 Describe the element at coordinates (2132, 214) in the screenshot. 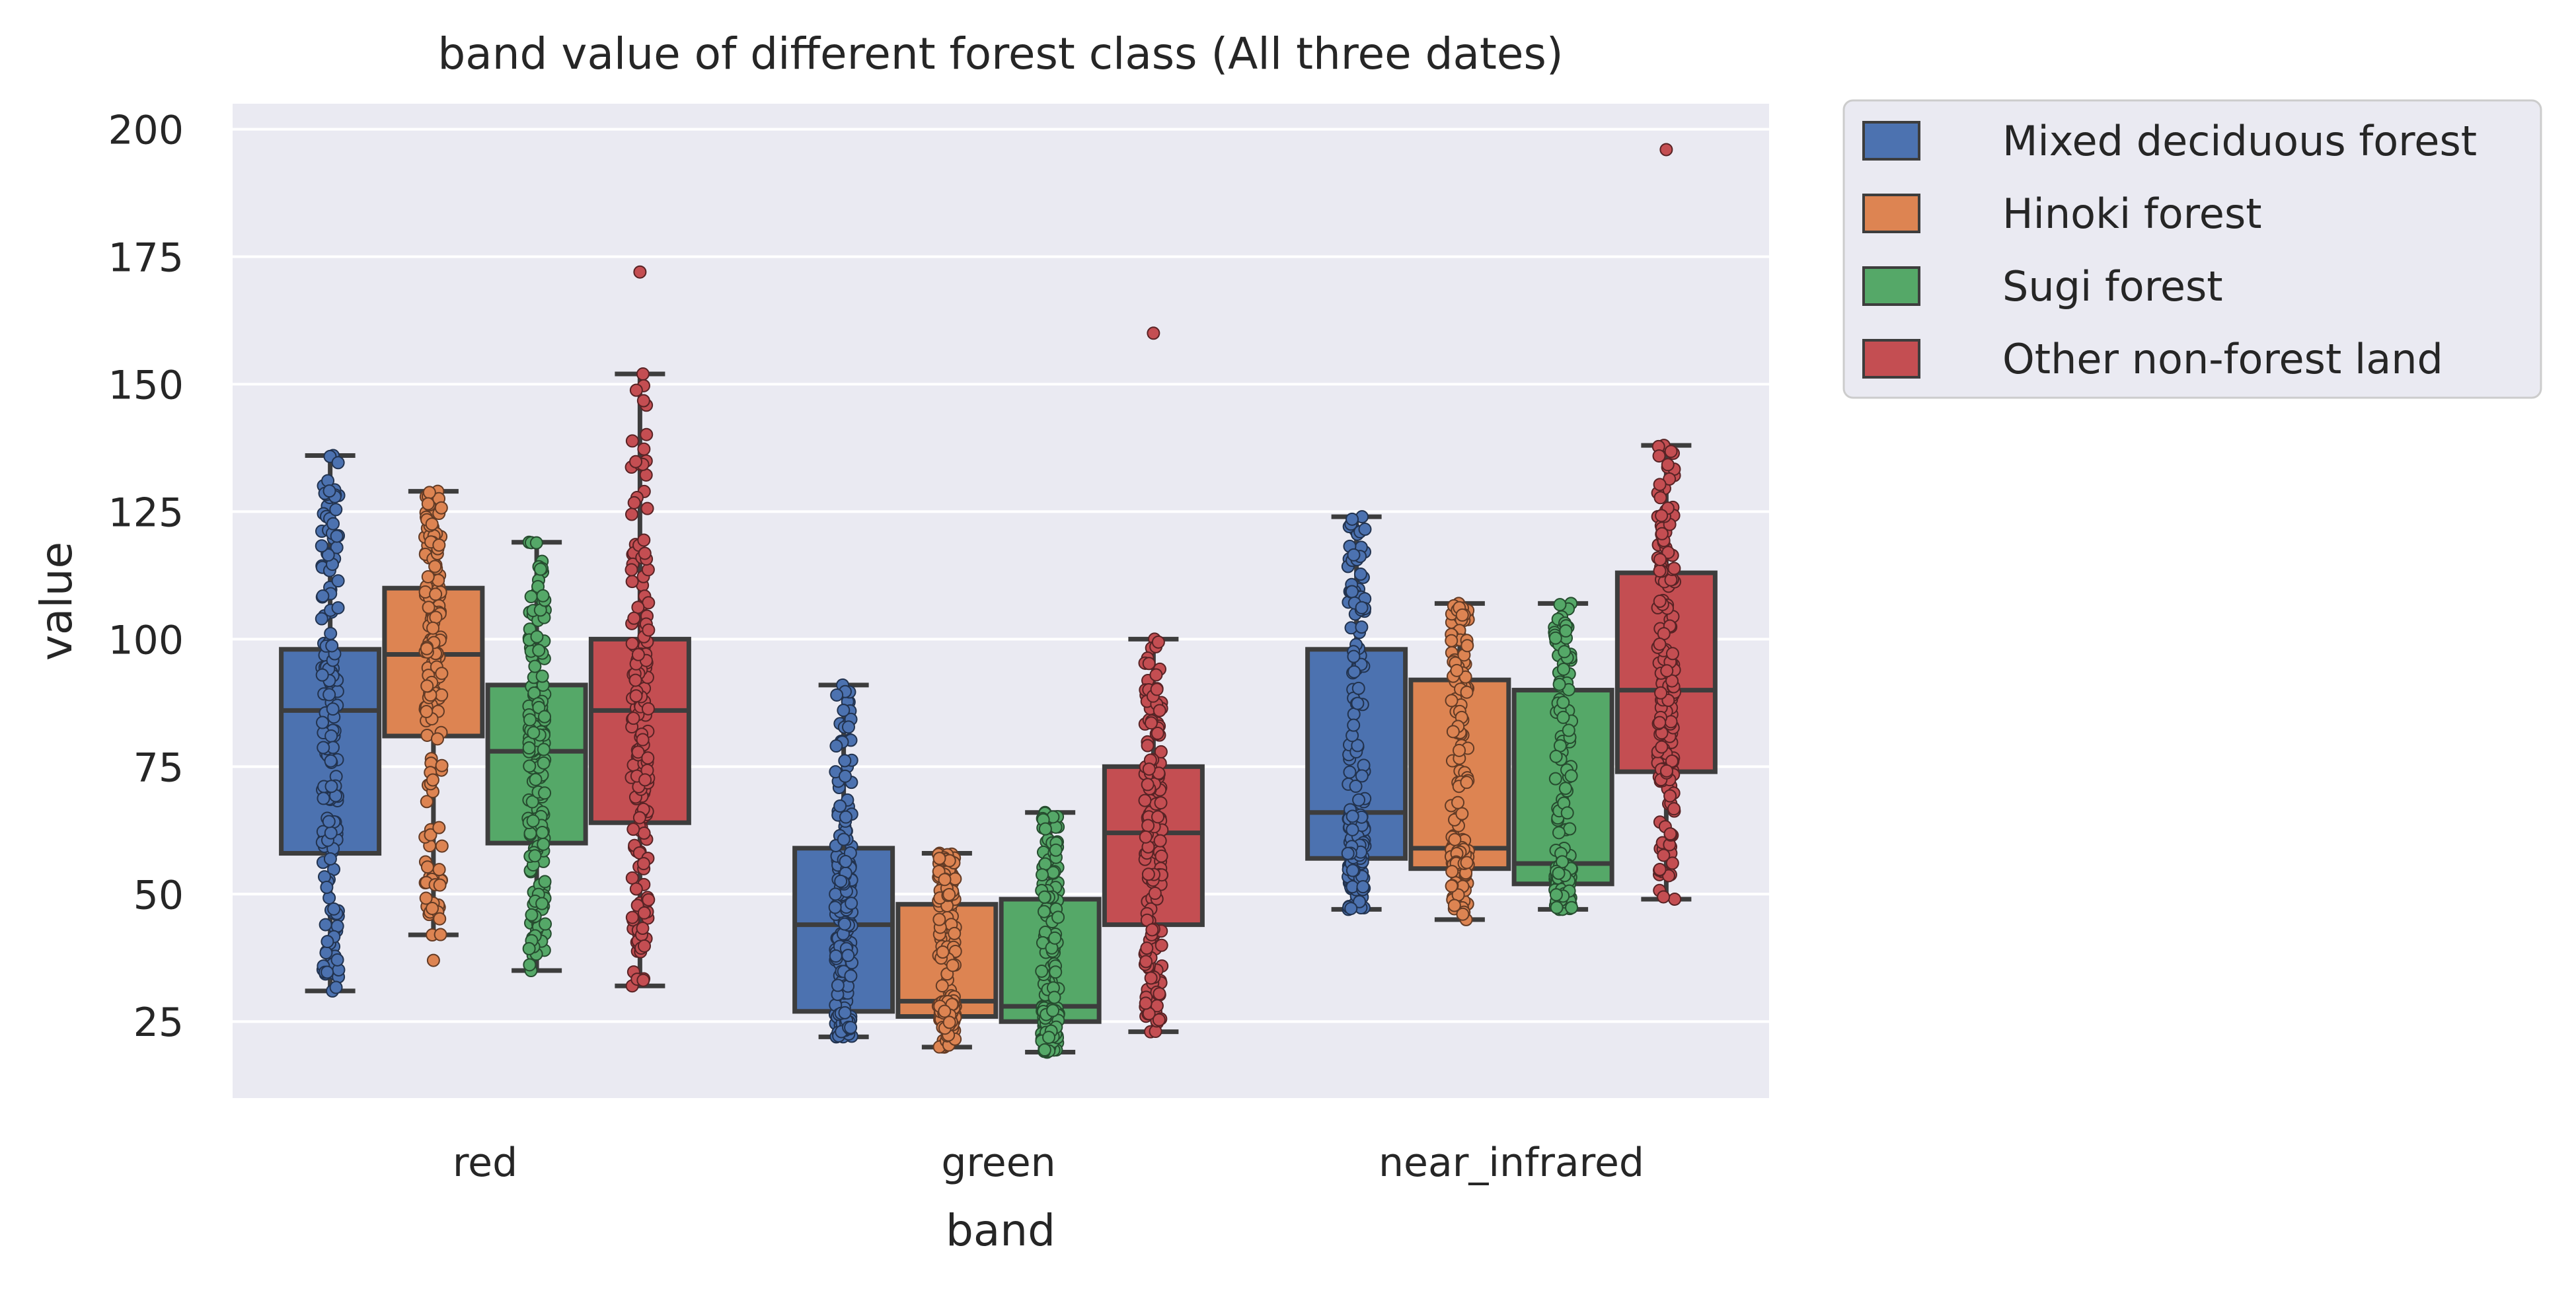

I see `legend-label: Hinoki forest` at that location.